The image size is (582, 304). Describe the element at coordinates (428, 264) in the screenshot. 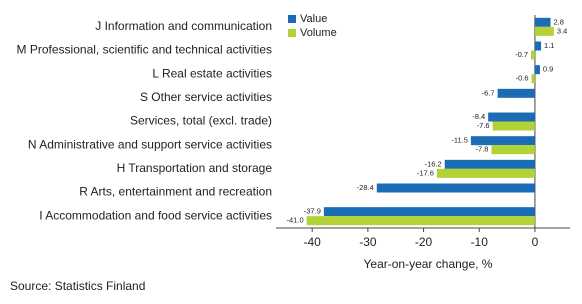

I see `x-axis-label: Year-on-year change, %` at that location.